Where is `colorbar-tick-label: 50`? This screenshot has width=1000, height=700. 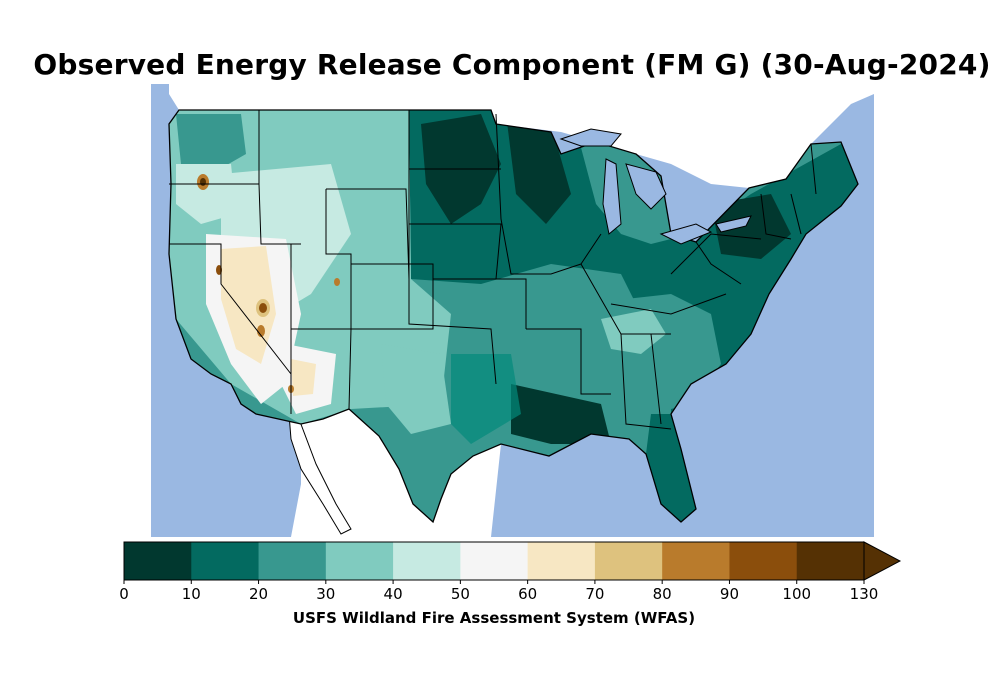
colorbar-tick-label: 50 is located at coordinates (460, 594).